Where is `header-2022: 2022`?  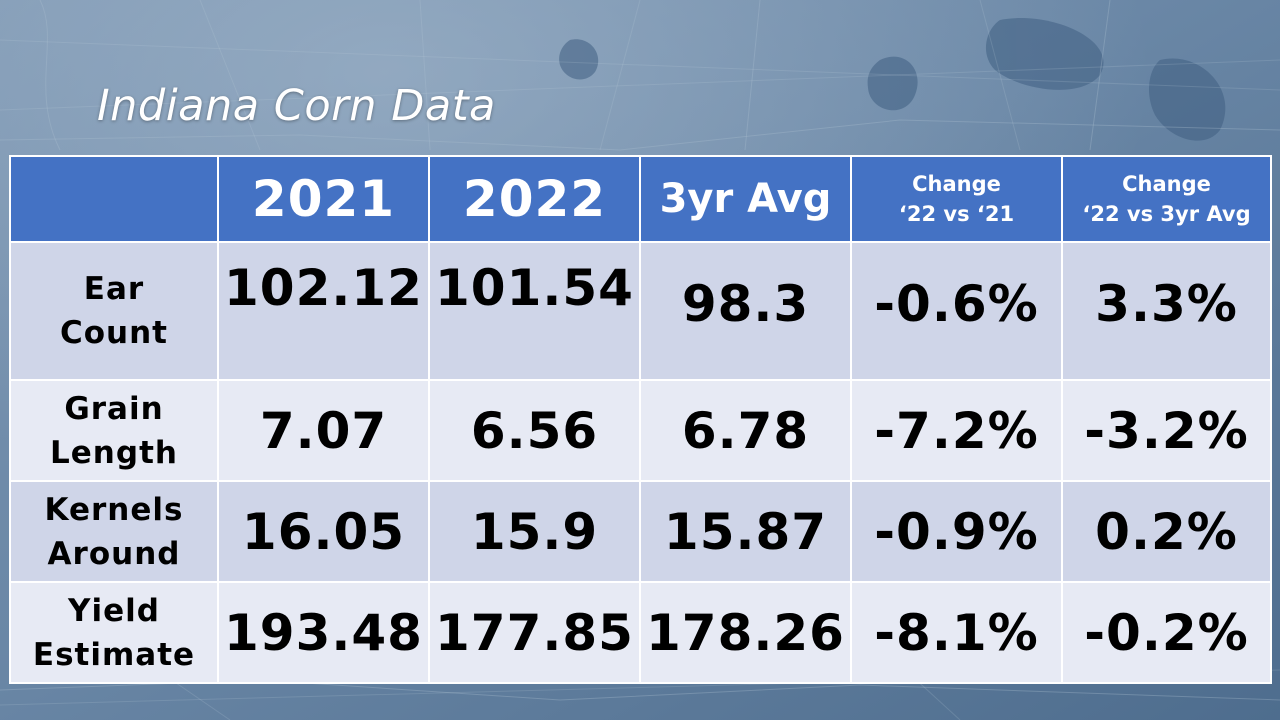
header-2022: 2022 is located at coordinates (534, 199).